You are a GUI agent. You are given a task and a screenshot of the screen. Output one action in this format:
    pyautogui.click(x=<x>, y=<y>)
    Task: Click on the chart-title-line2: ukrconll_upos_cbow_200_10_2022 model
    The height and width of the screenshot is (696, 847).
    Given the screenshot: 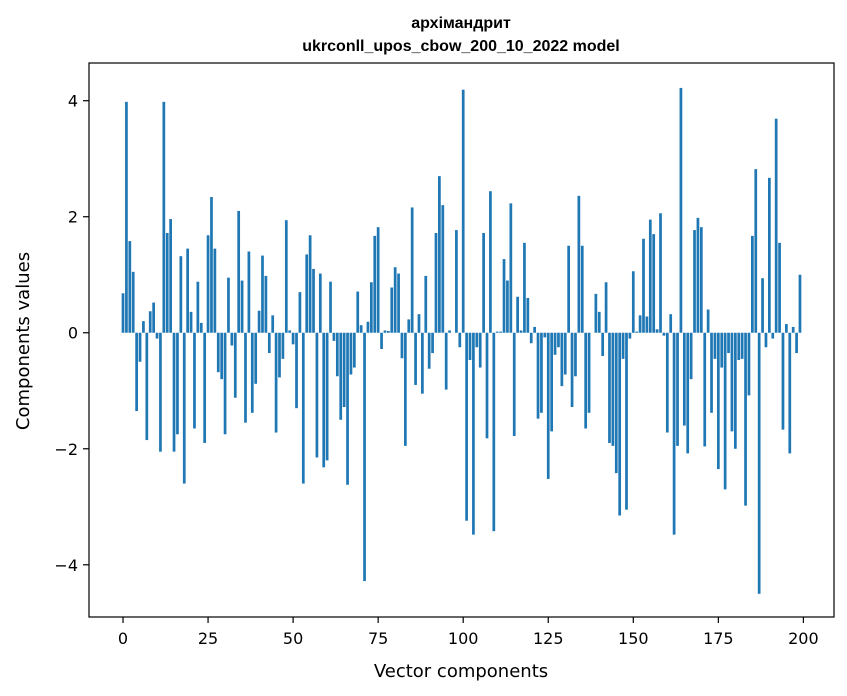 What is the action you would take?
    pyautogui.click(x=460, y=46)
    